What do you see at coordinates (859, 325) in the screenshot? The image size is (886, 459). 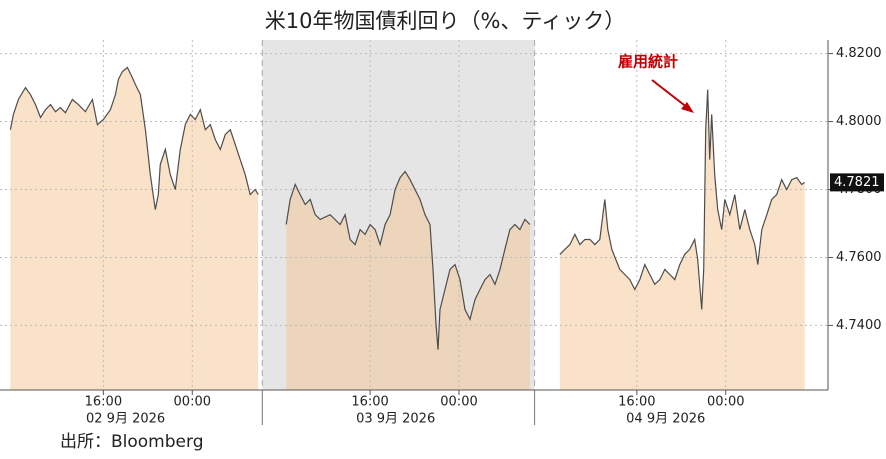 I see `y-tick-label: 4.7400` at bounding box center [859, 325].